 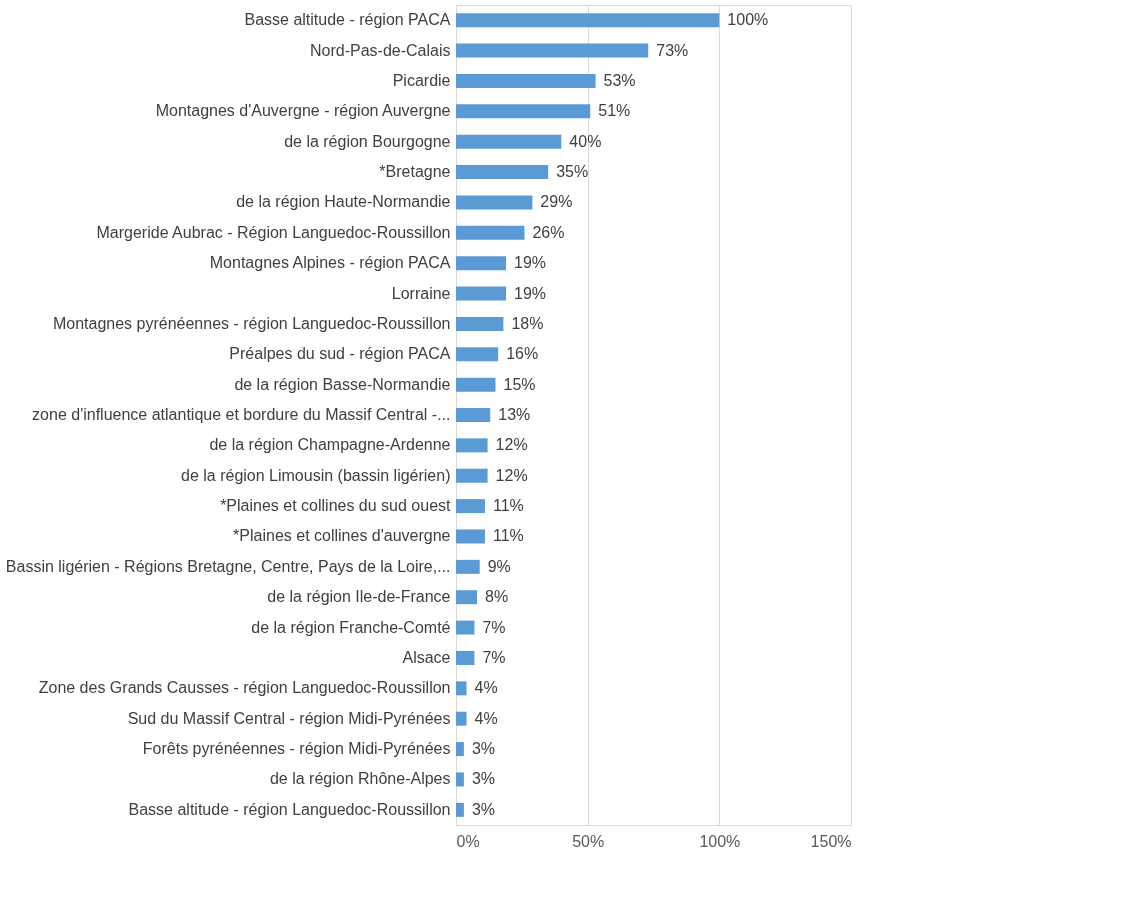 What do you see at coordinates (426, 657) in the screenshot?
I see `y-tick-label: Alsace` at bounding box center [426, 657].